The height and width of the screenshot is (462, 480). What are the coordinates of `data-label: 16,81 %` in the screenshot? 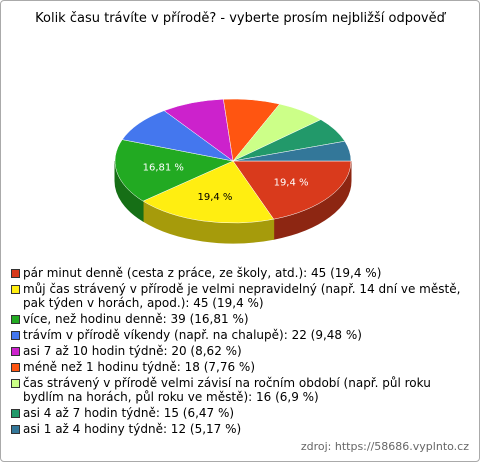 It's located at (163, 168).